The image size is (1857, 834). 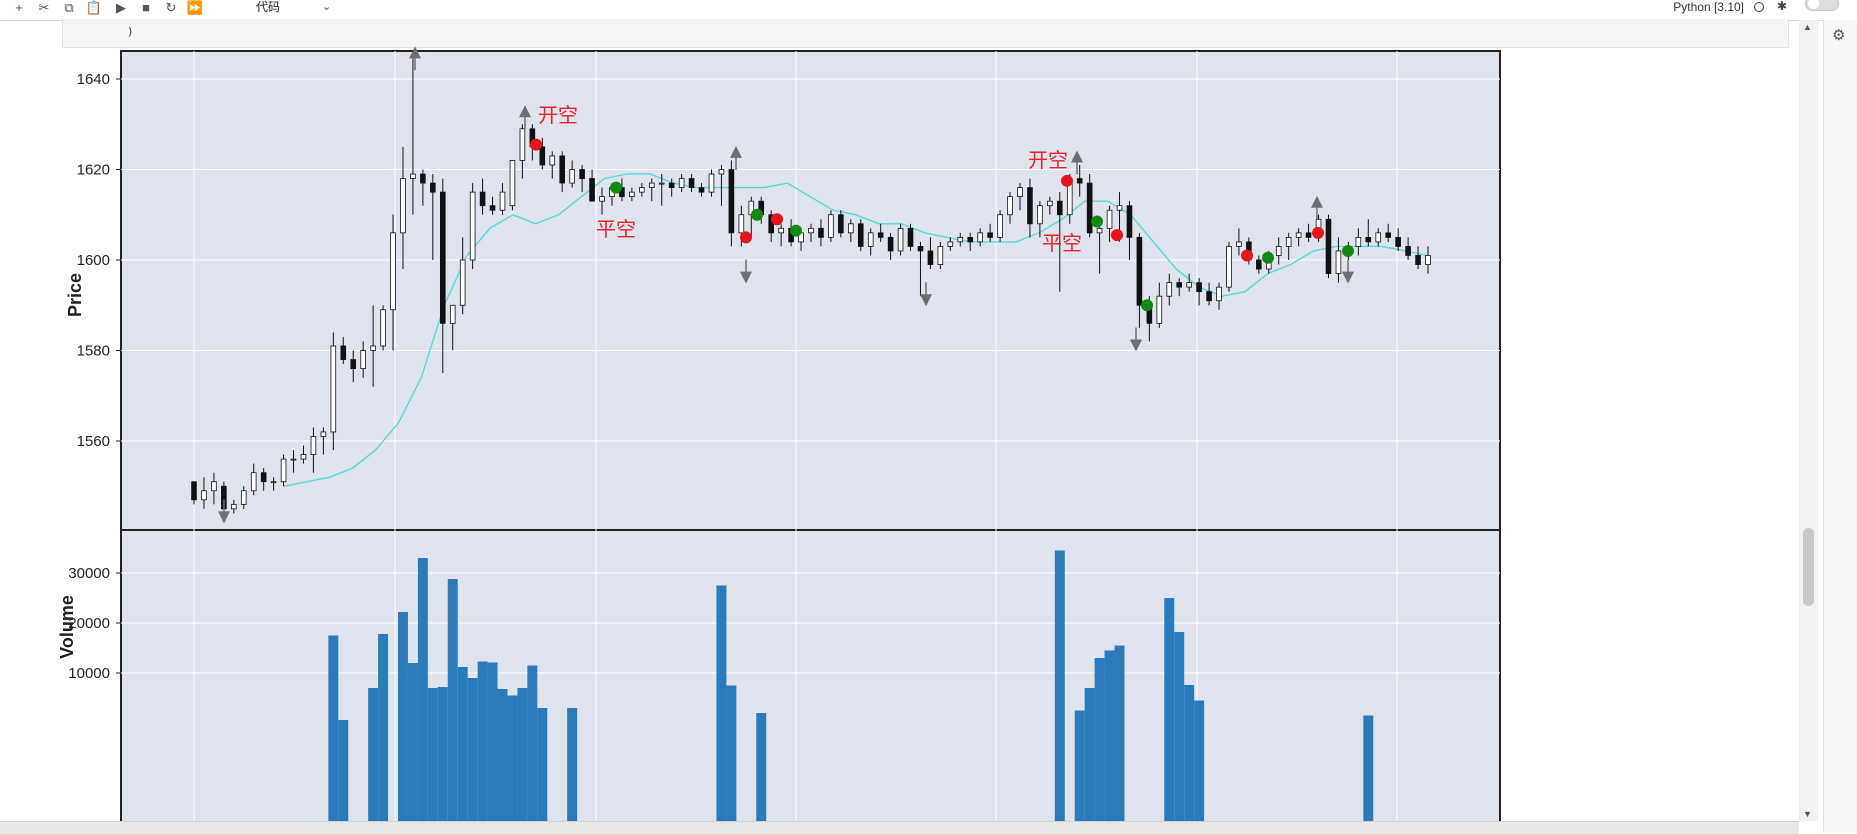 What do you see at coordinates (94, 9) in the screenshot?
I see `paste-button: 📋` at bounding box center [94, 9].